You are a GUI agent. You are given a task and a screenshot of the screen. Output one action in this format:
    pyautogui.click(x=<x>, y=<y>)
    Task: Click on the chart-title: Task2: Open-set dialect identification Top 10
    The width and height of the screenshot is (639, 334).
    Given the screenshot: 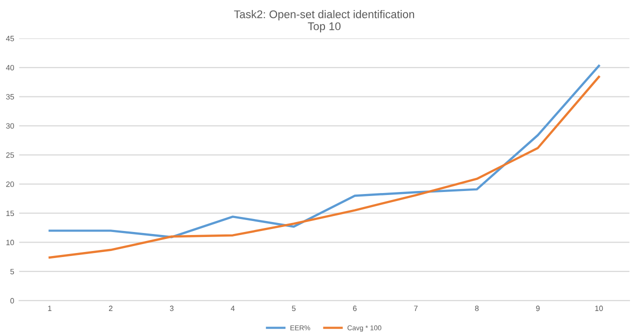 What is the action you would take?
    pyautogui.click(x=324, y=21)
    